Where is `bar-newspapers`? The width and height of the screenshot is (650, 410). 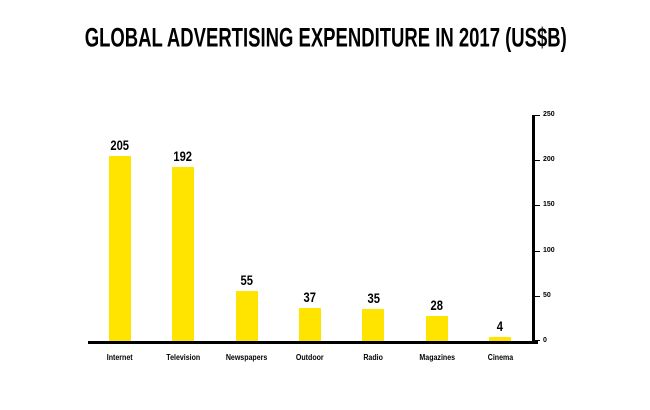
bar-newspapers is located at coordinates (246, 316).